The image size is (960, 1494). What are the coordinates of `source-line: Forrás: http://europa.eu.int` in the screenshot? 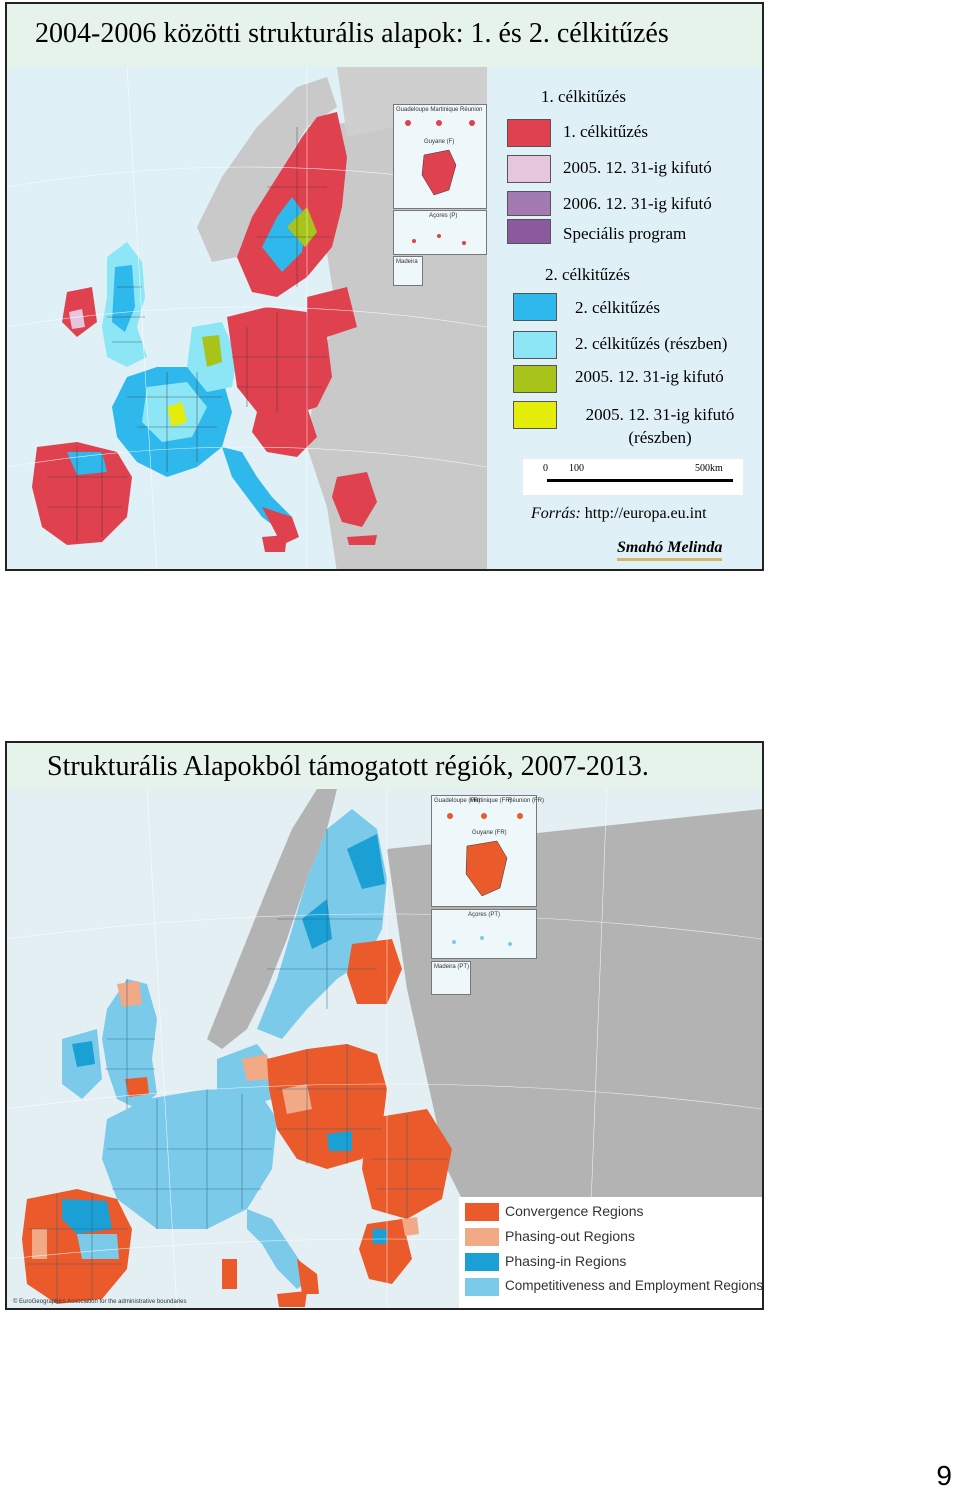 It's located at (619, 514).